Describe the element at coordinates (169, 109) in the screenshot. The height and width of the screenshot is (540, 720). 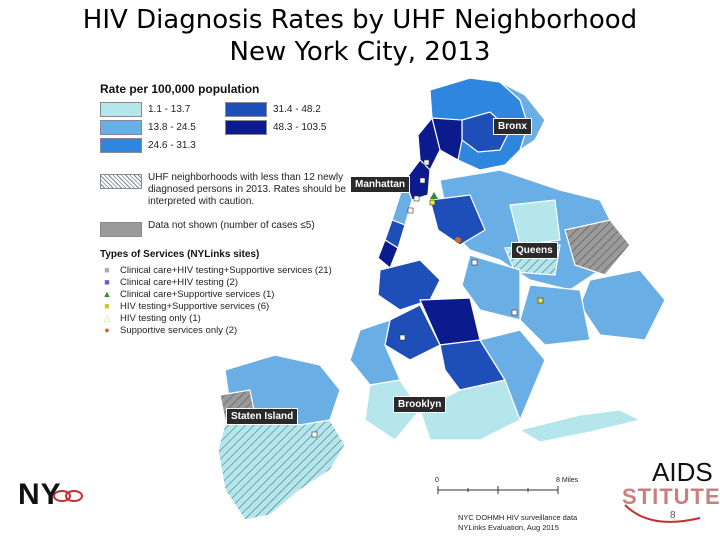
I see `legend-class-label: 1.1 - 13.7` at that location.